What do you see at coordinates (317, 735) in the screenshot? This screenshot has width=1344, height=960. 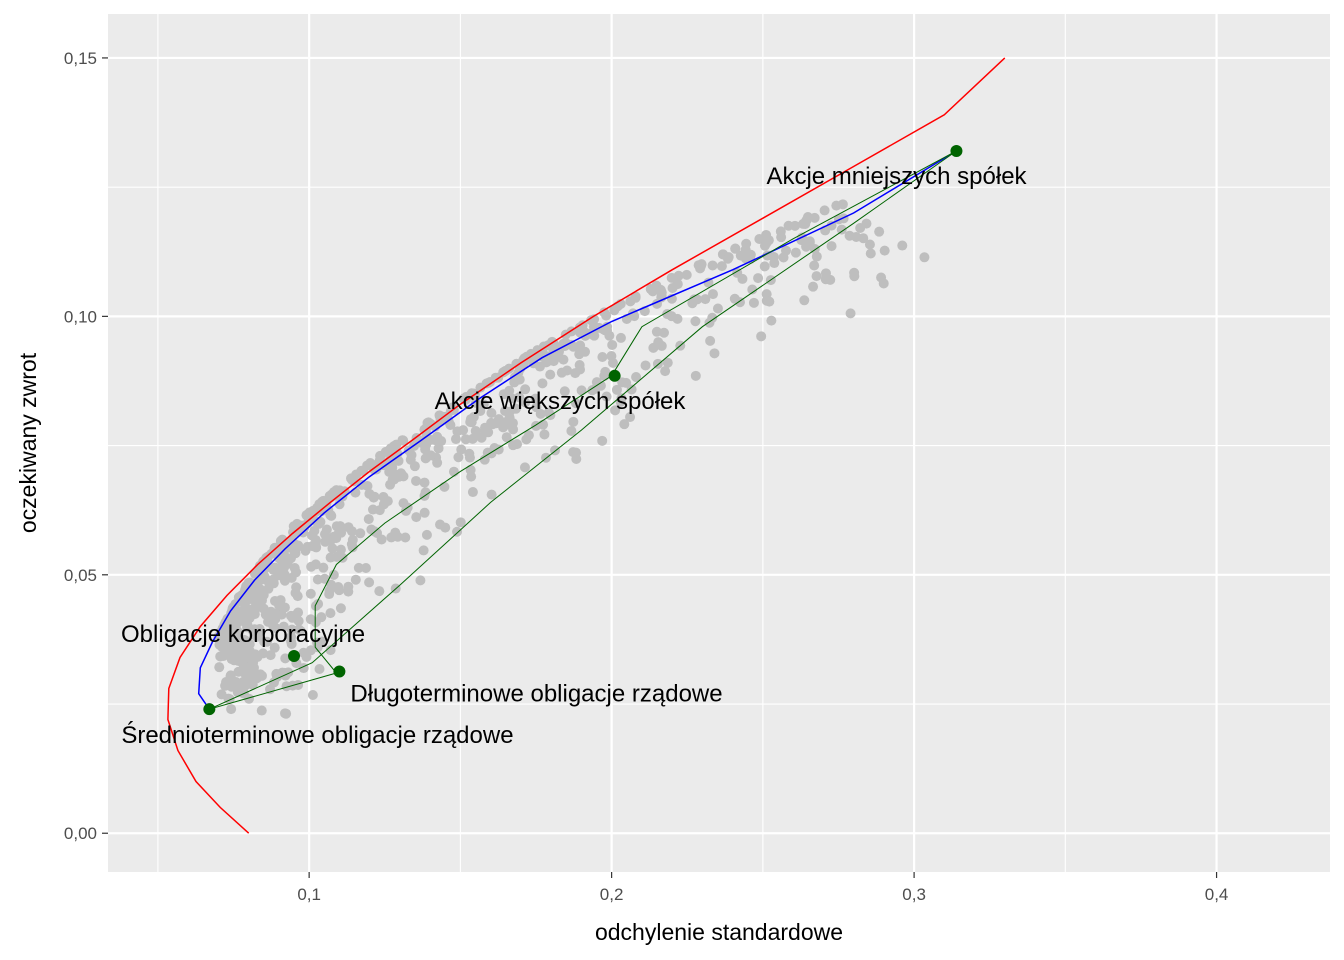 I see `asset-label: Średnioterminowe obligacje rządowe` at bounding box center [317, 735].